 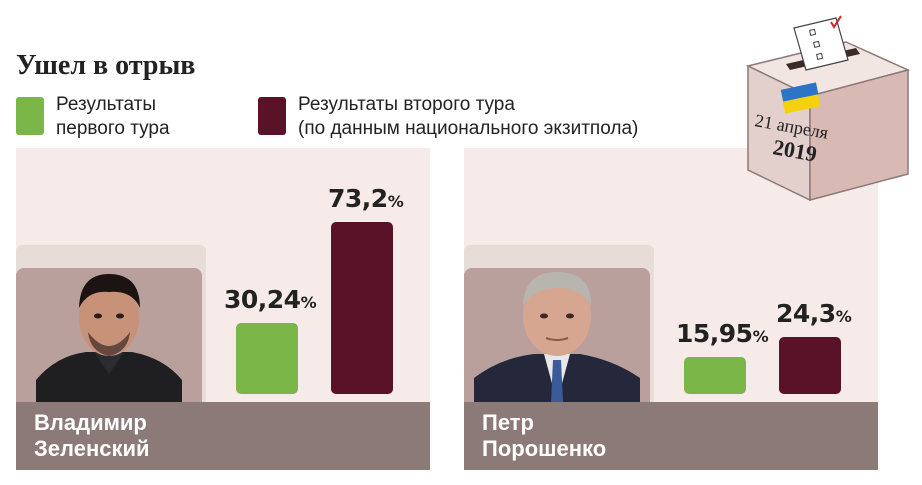 What do you see at coordinates (828, 108) in the screenshot?
I see `ballot-box-icon: 21 апреля 2019` at bounding box center [828, 108].